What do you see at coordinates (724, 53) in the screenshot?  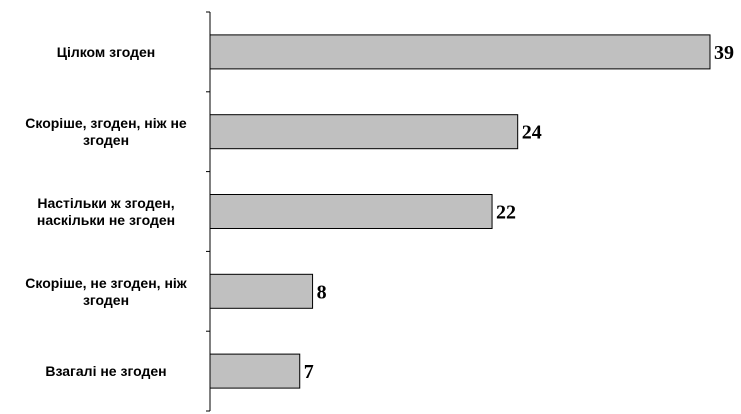 I see `data-label: 39` at bounding box center [724, 53].